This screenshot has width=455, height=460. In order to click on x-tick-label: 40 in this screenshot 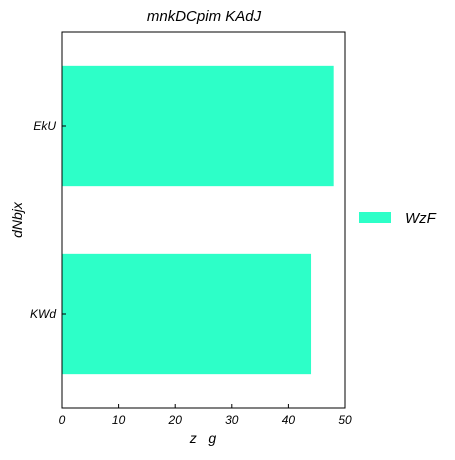, I will do `click(289, 420)`.